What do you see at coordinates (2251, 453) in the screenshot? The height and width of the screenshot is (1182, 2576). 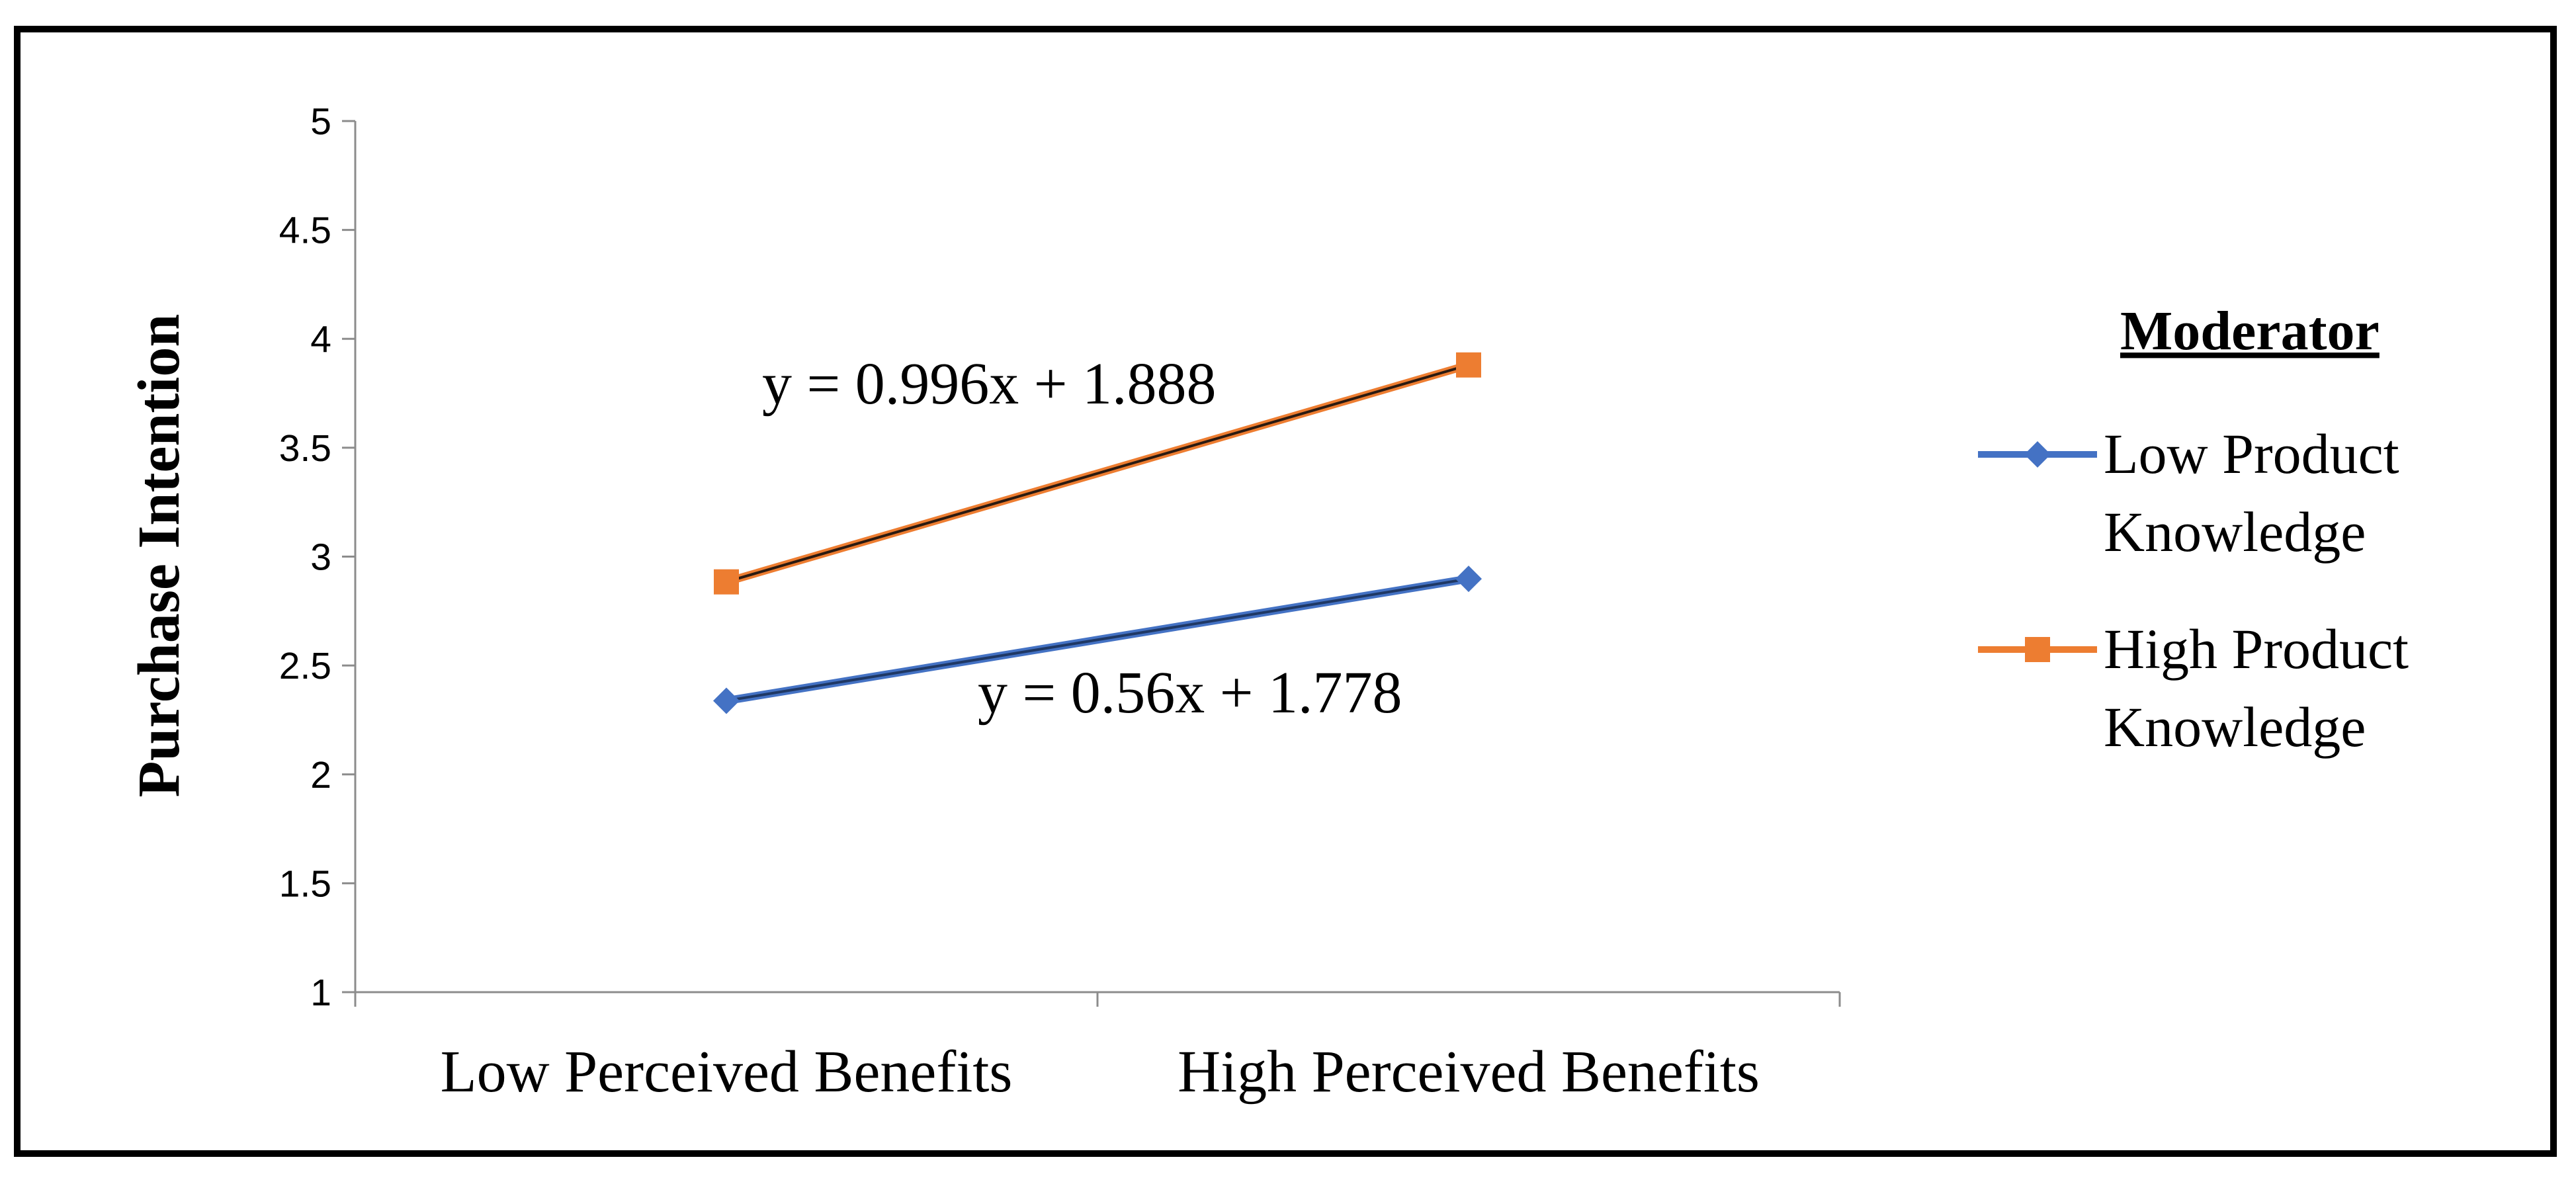 I see `legend-label-line: Low Product` at bounding box center [2251, 453].